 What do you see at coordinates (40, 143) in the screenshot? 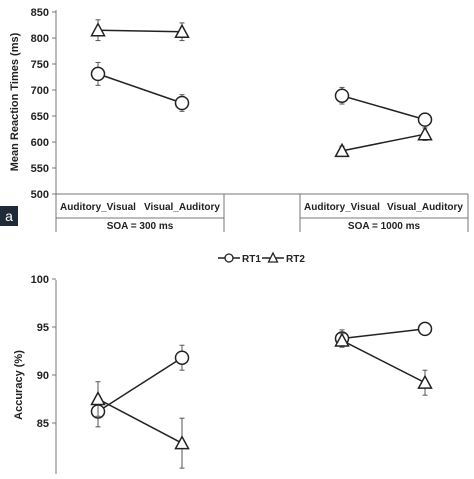
I see `top-y-tick-label: 600` at bounding box center [40, 143].